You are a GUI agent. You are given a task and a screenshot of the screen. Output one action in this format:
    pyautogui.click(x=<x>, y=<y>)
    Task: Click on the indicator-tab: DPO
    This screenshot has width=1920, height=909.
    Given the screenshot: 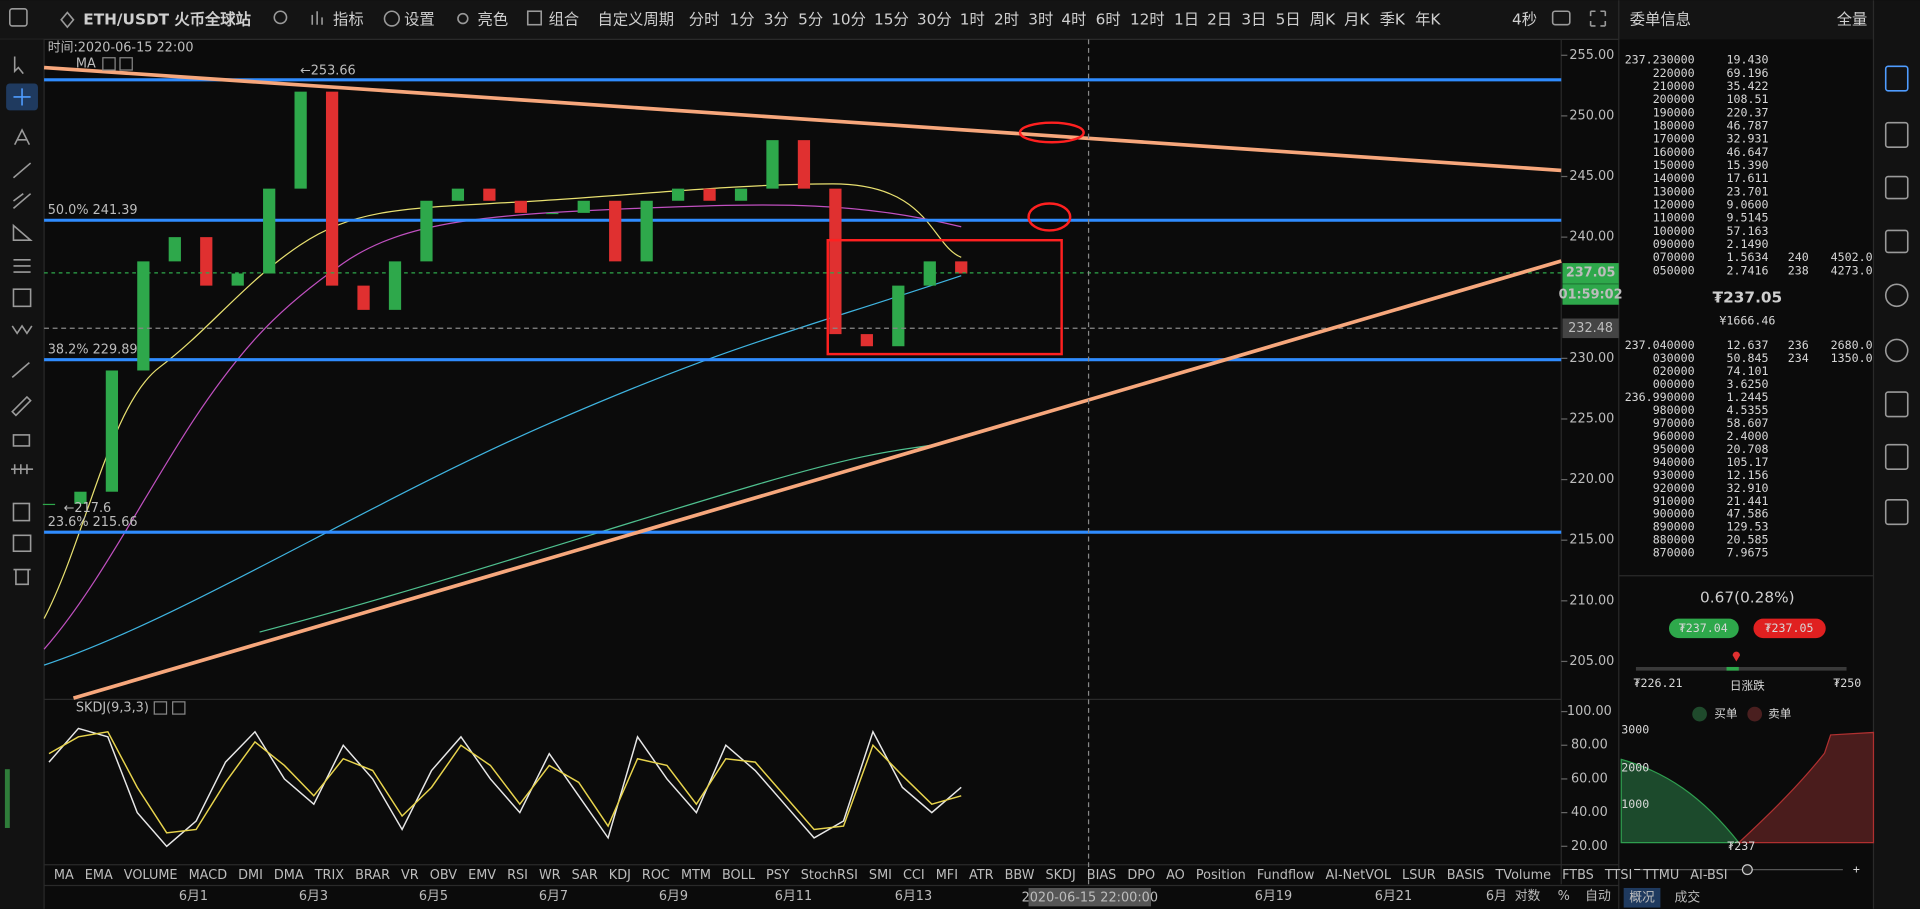 What is the action you would take?
    pyautogui.click(x=1141, y=875)
    